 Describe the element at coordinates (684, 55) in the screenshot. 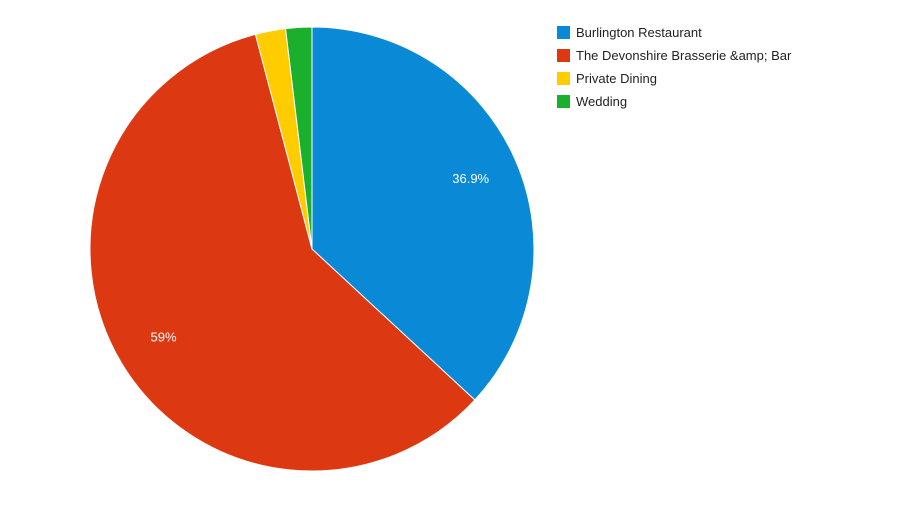

I see `legend-label: The Devonshire Brasserie &amp; Bar` at that location.